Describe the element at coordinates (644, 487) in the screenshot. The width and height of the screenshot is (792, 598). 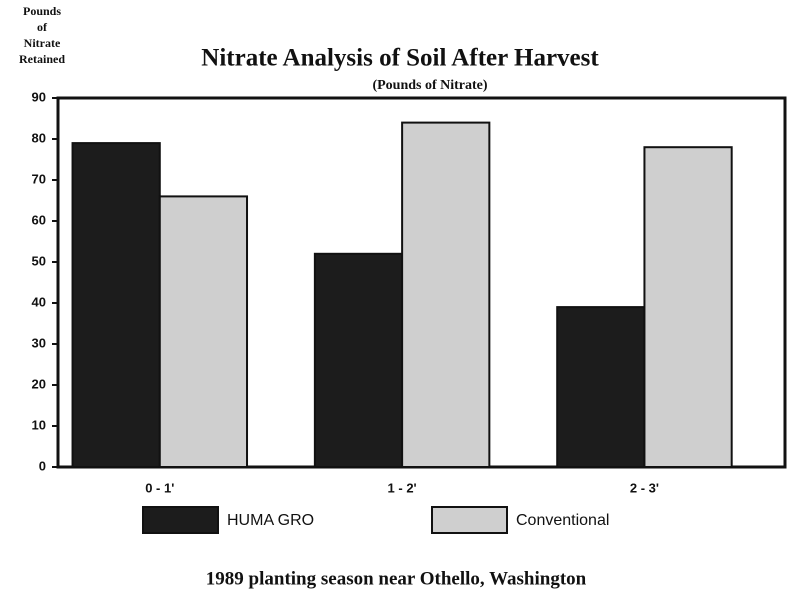
I see `x-tick-label: 2 - 3'` at that location.